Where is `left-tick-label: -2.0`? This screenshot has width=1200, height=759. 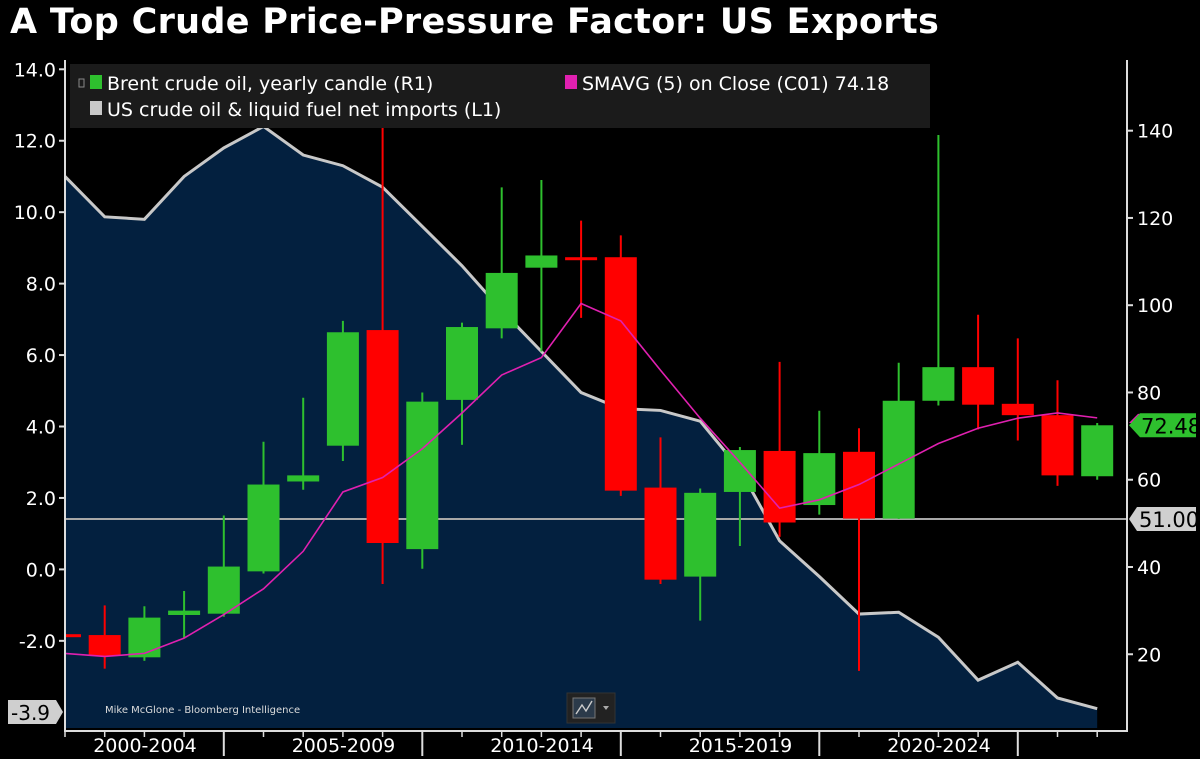 left-tick-label: -2.0 is located at coordinates (37, 642).